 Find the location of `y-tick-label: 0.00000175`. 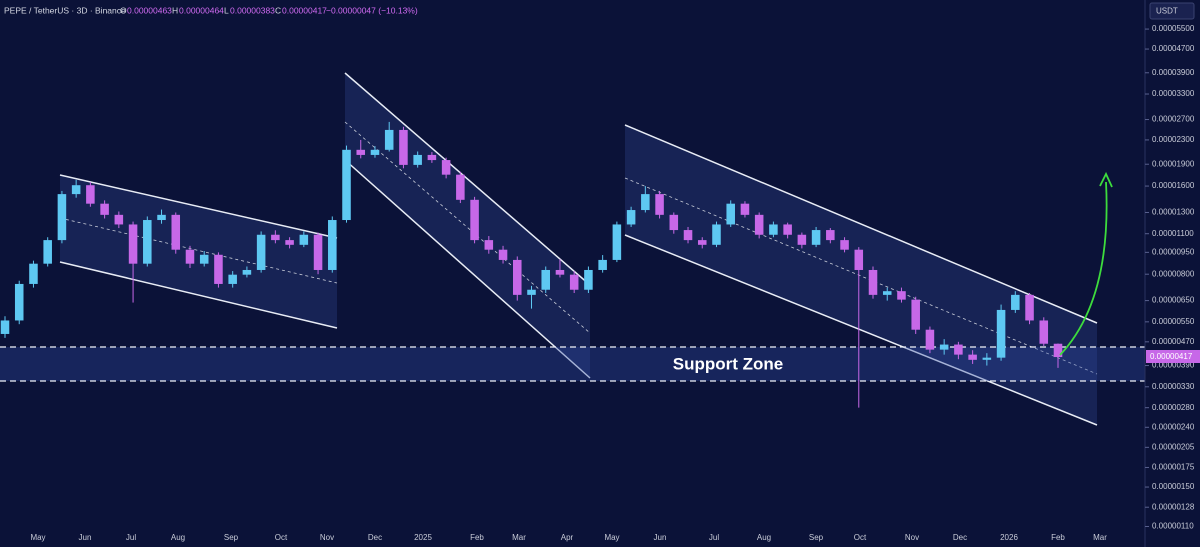

y-tick-label: 0.00000175 is located at coordinates (1173, 467).